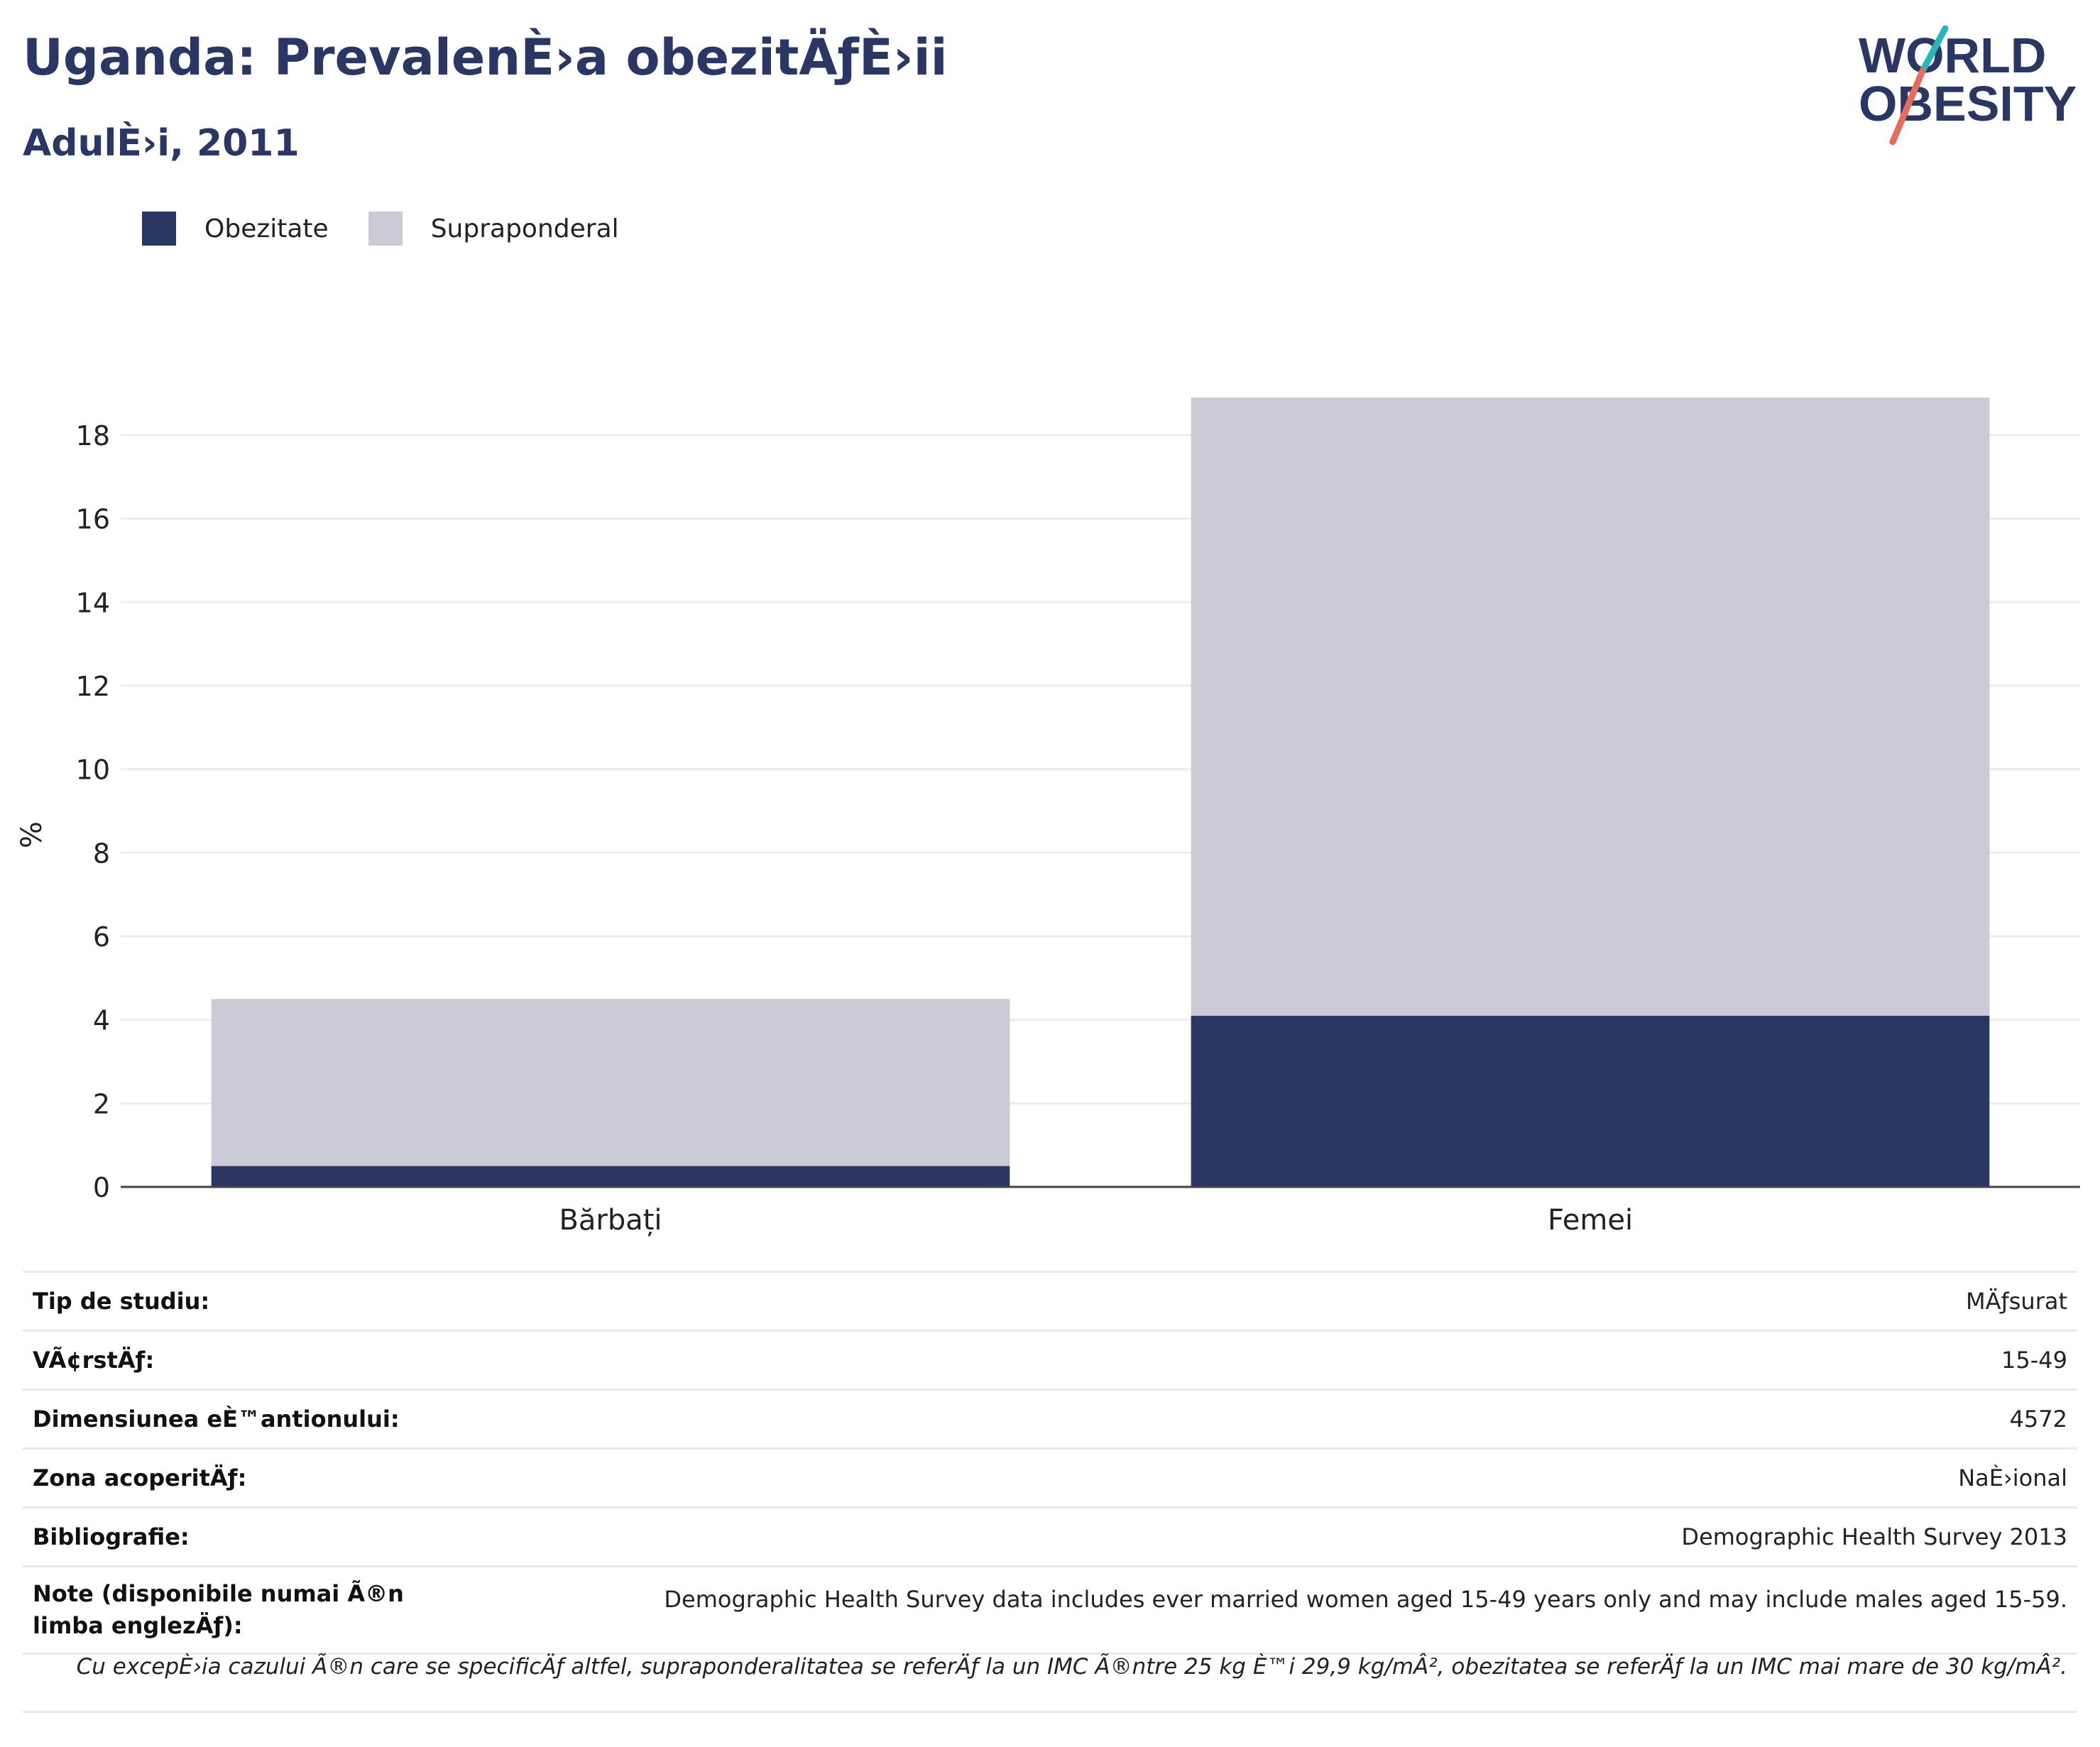  What do you see at coordinates (159, 229) in the screenshot?
I see `legend-swatch-obezitate` at bounding box center [159, 229].